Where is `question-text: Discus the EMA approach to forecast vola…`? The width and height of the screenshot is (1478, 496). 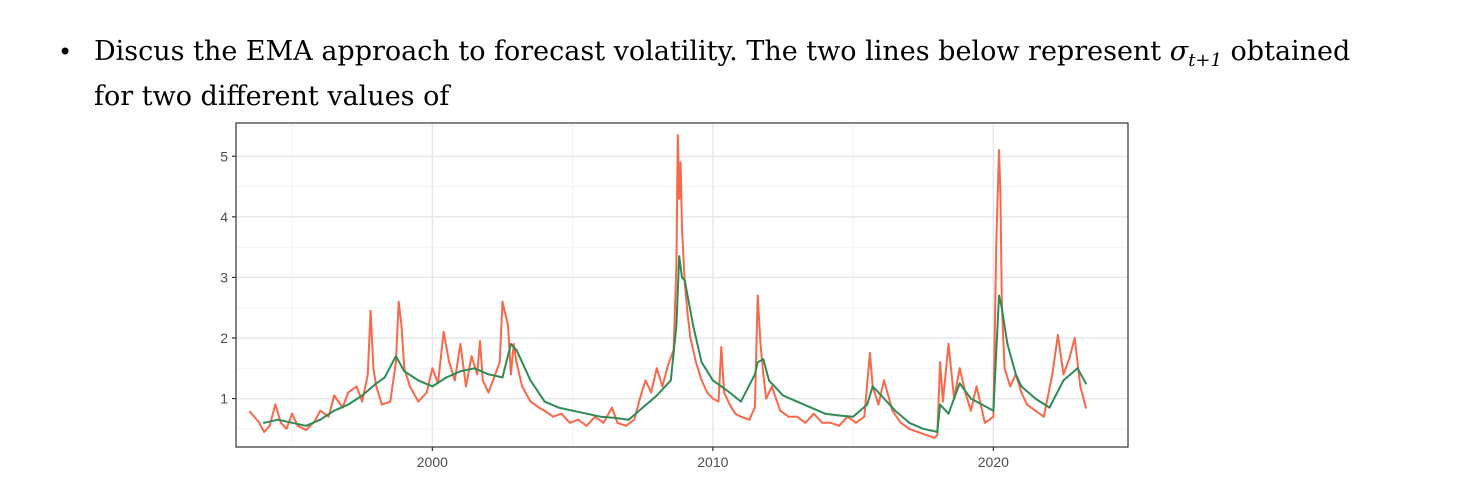
question-text: Discus the EMA approach to forecast vola… is located at coordinates (724, 74).